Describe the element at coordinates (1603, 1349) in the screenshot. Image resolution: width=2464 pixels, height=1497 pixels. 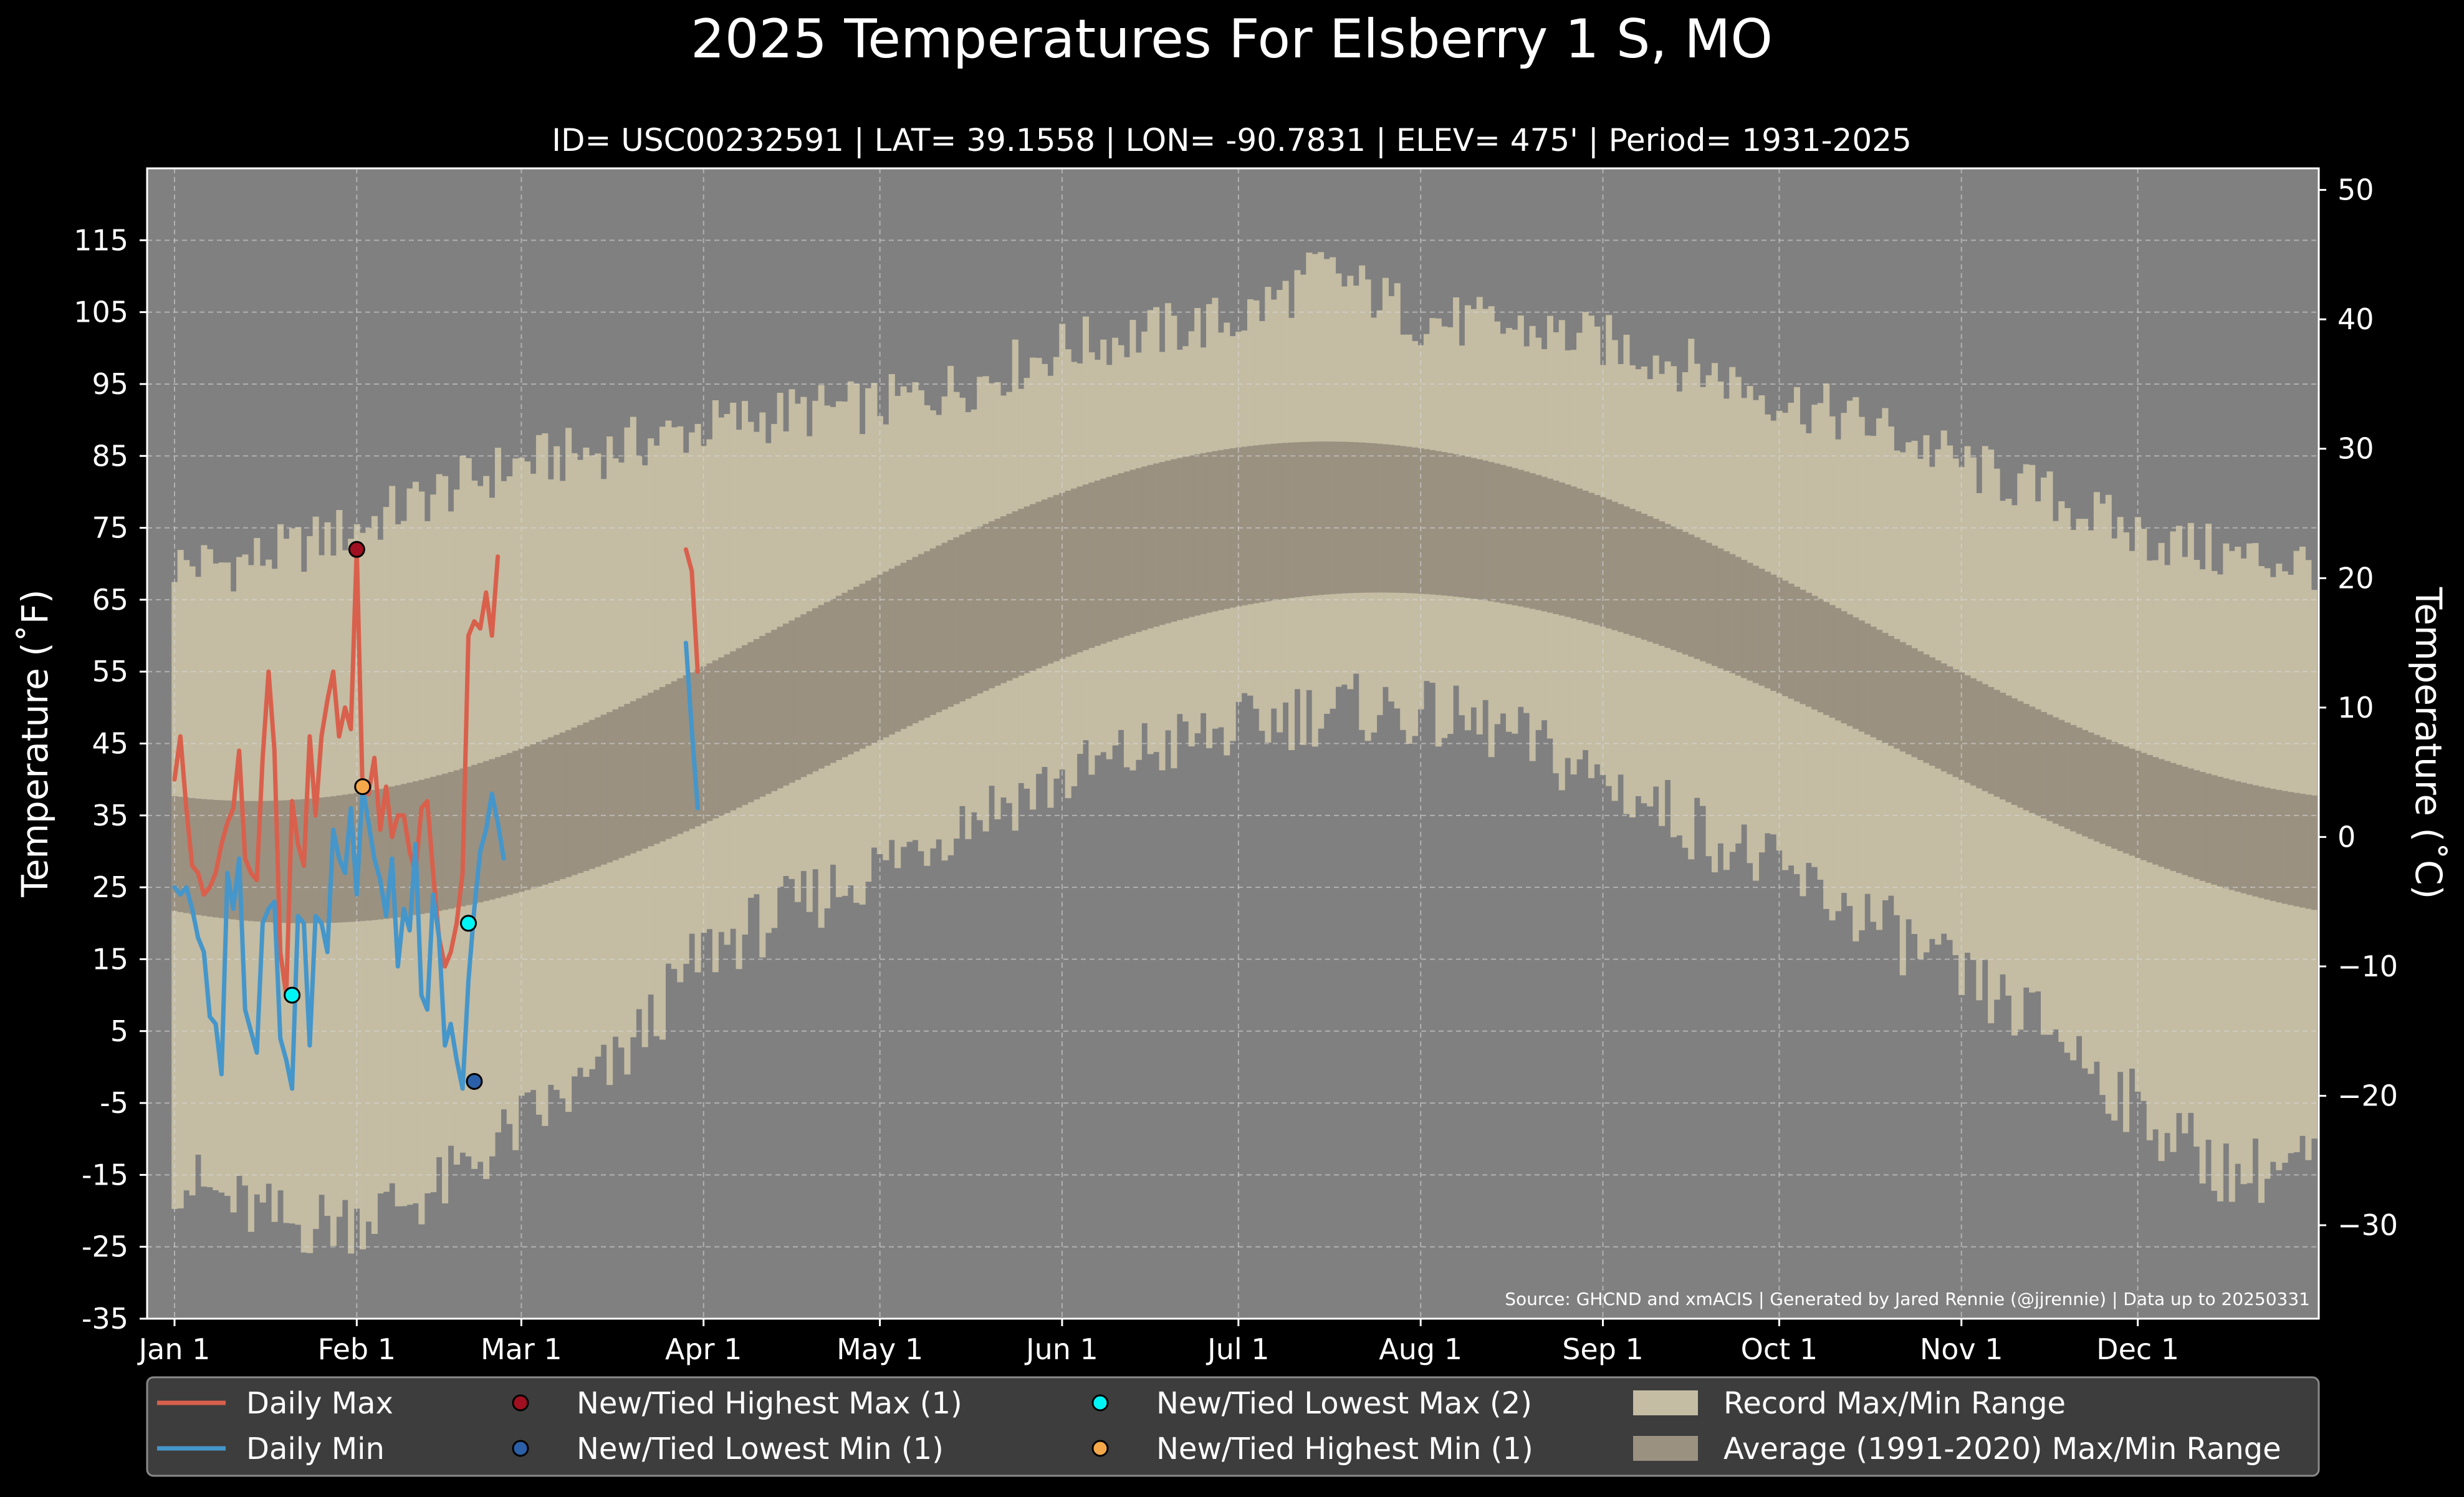
I see `x-tick-label: Sep 1` at that location.